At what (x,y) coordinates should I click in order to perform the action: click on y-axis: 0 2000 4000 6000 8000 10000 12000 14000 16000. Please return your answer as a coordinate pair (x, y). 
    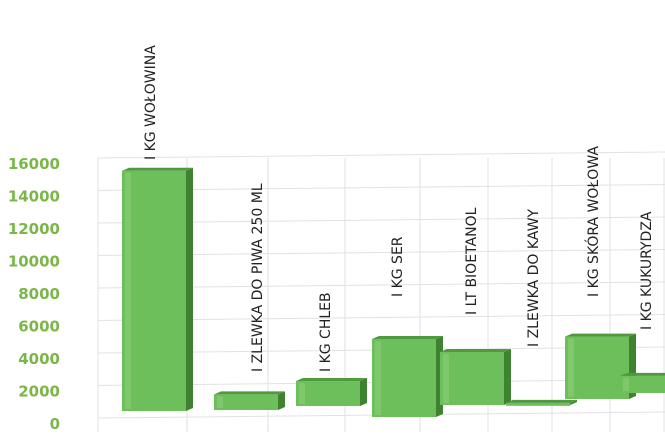
    Looking at the image, I should click on (34, 294).